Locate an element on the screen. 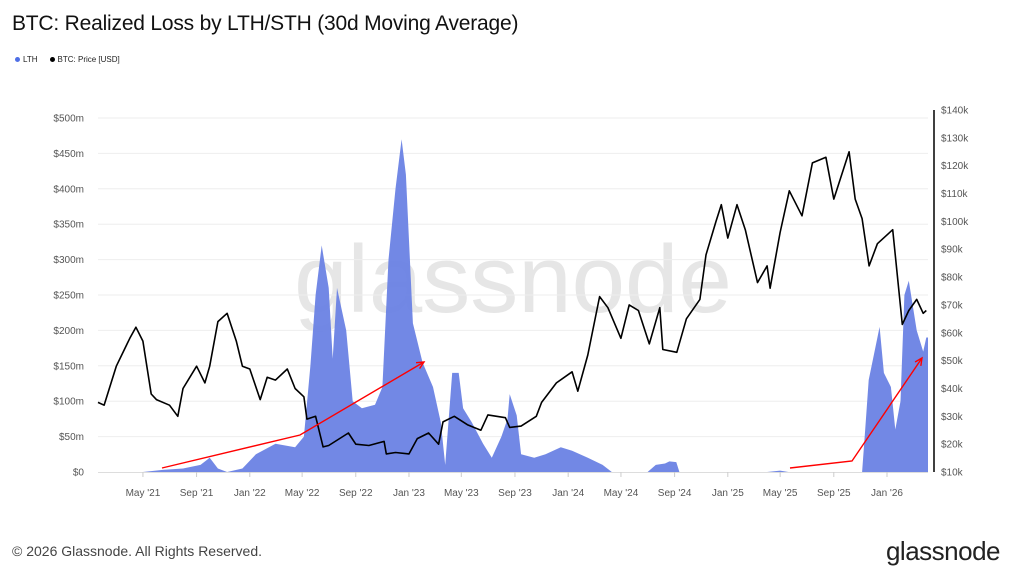 The image size is (1024, 574). x-tick-label: May '23 is located at coordinates (461, 493).